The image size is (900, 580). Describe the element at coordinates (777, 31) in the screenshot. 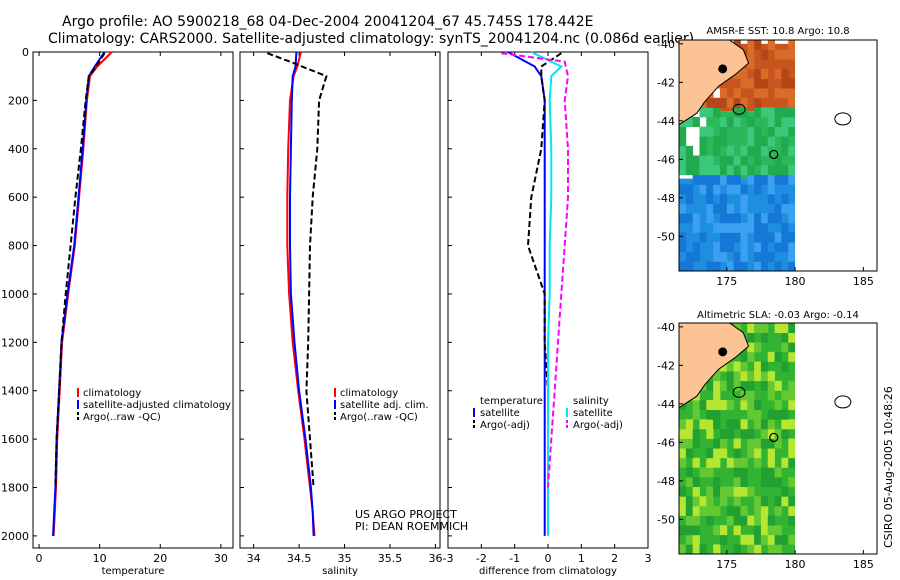

I see `map-title: AMSR-E SST: 10.8 Argo: 10.8` at that location.